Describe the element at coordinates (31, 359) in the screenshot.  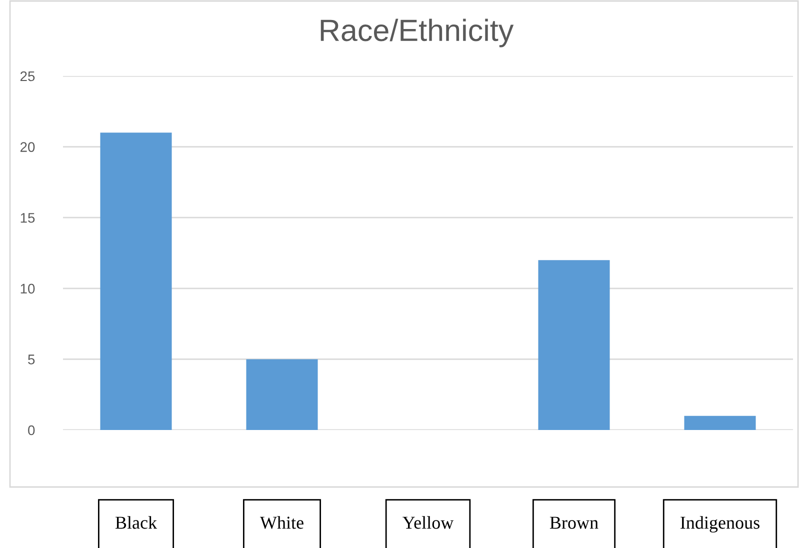
I see `y-tick-label: 5` at that location.